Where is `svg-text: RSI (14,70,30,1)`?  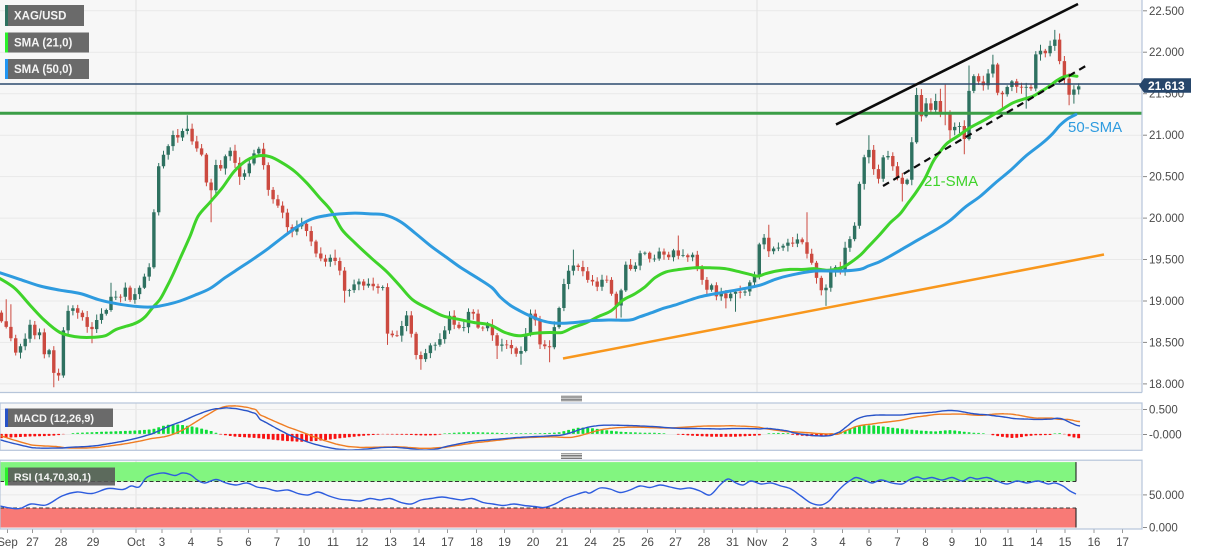 svg-text: RSI (14,70,30,1) is located at coordinates (52, 478).